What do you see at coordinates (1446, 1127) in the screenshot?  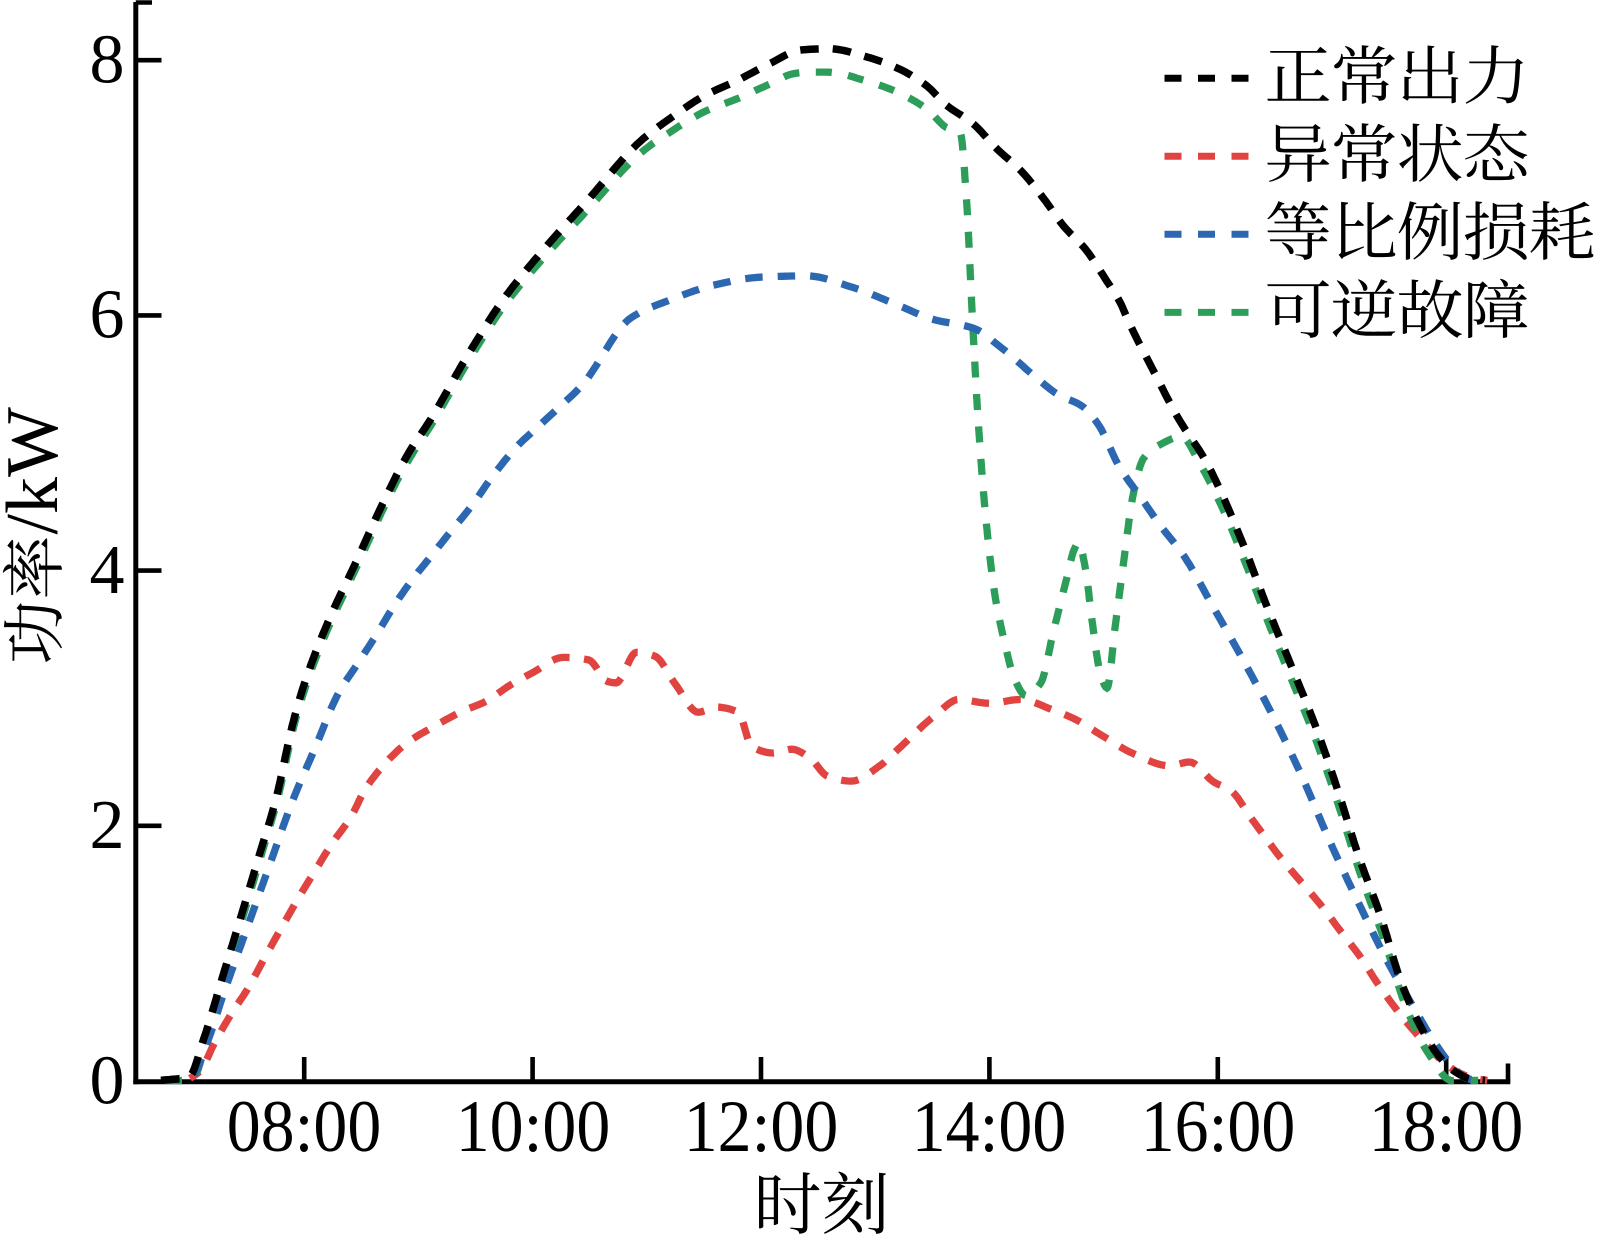 I see `svg-text: 18:00` at bounding box center [1446, 1127].